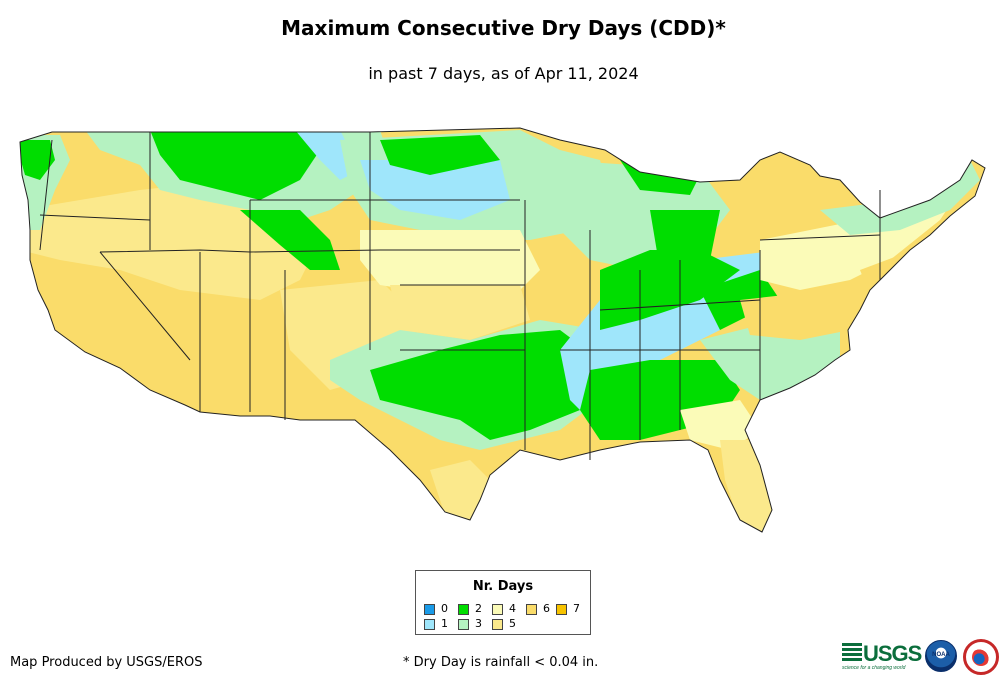 This screenshot has height=691, width=1007. Describe the element at coordinates (576, 608) in the screenshot. I see `legend-label: 7` at that location.